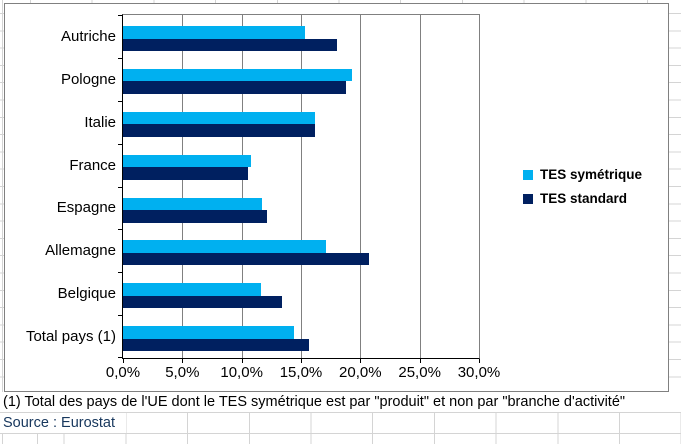  I want to click on legend-swatch-tes-standard-icon, so click(528, 198).